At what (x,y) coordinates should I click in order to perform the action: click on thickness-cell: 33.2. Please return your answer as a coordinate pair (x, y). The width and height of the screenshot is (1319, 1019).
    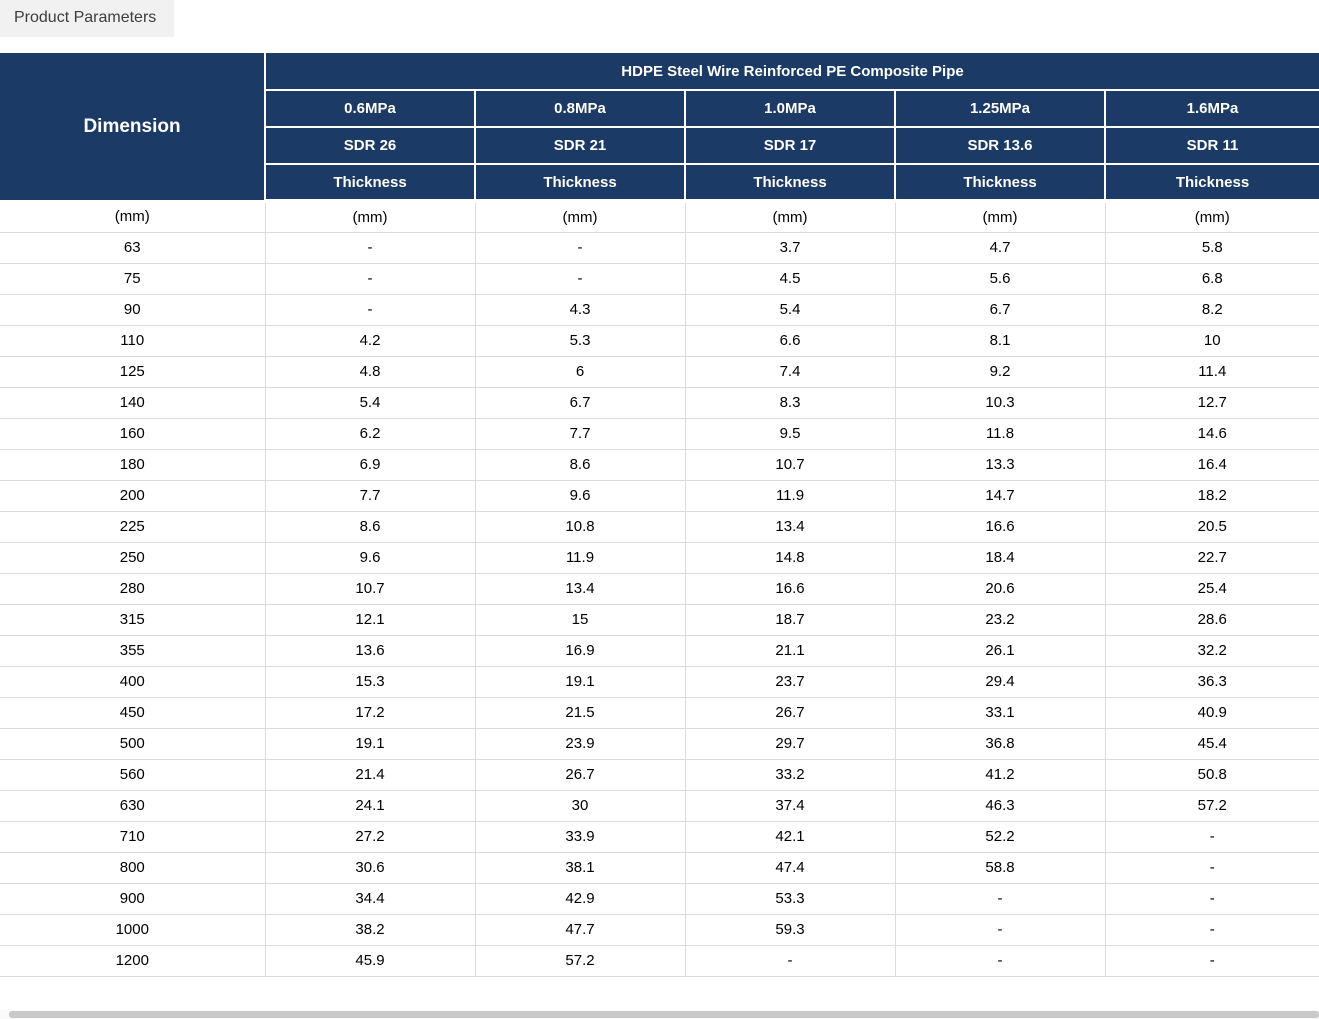
    Looking at the image, I should click on (790, 774).